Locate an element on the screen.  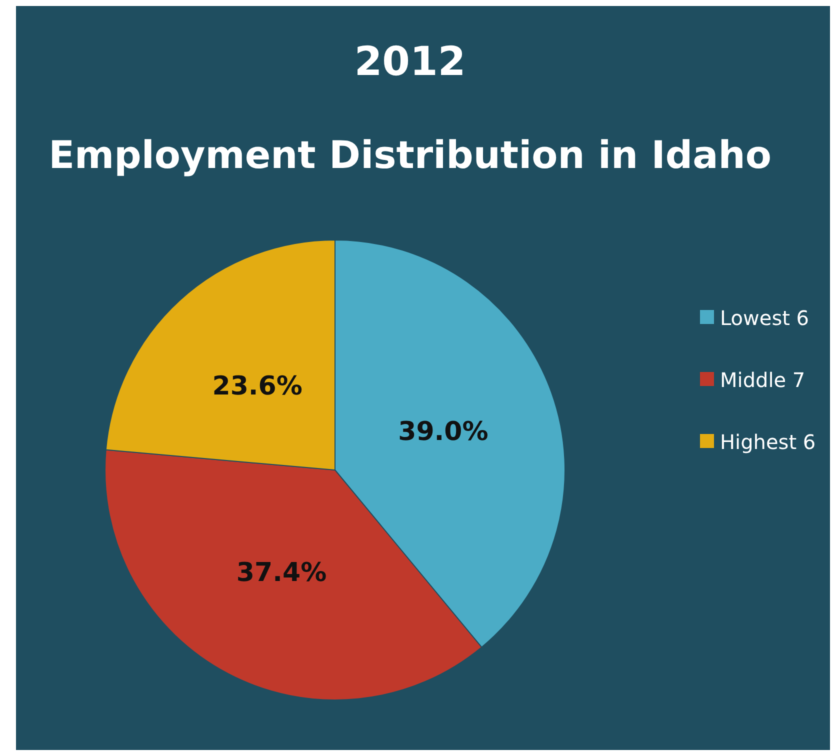
chart-title: 2012 is located at coordinates (410, 62).